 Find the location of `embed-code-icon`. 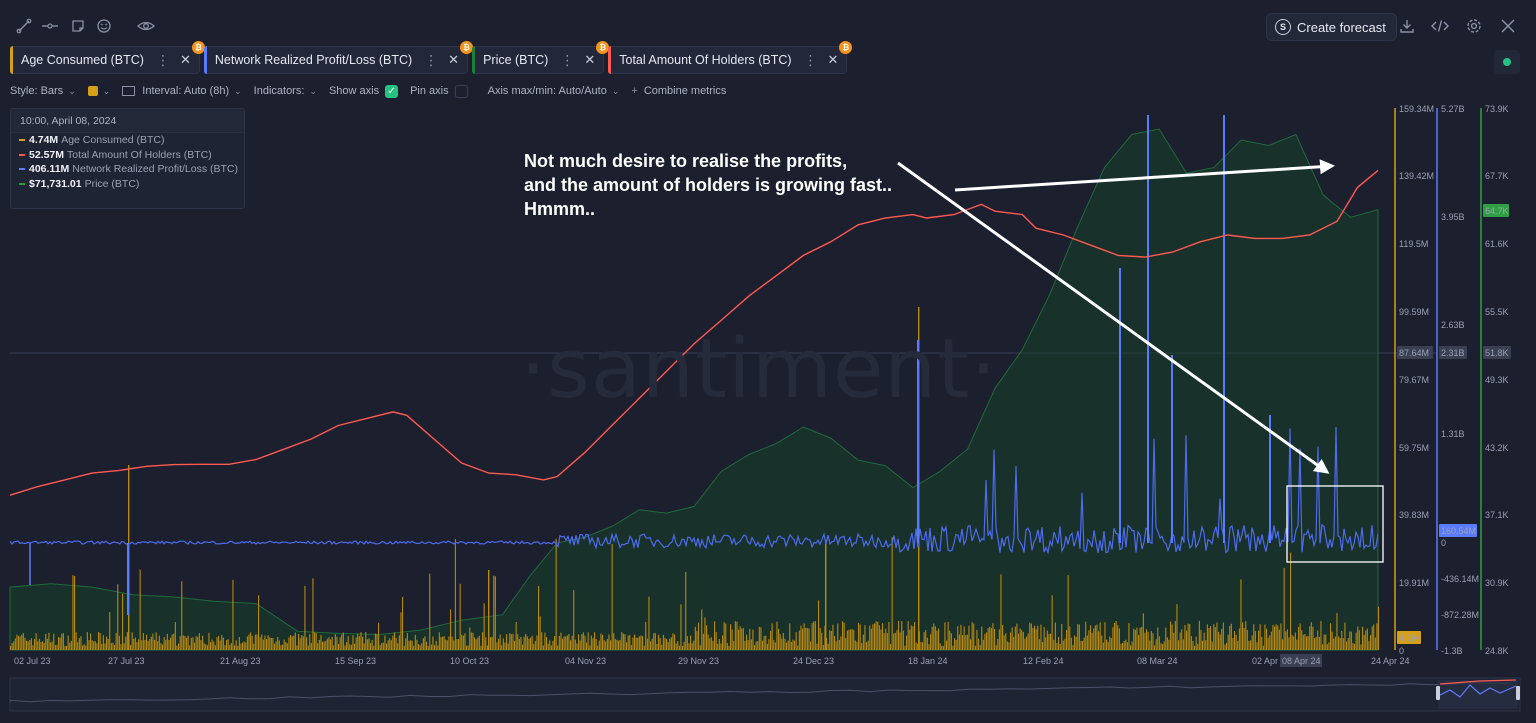

embed-code-icon is located at coordinates (1440, 26).